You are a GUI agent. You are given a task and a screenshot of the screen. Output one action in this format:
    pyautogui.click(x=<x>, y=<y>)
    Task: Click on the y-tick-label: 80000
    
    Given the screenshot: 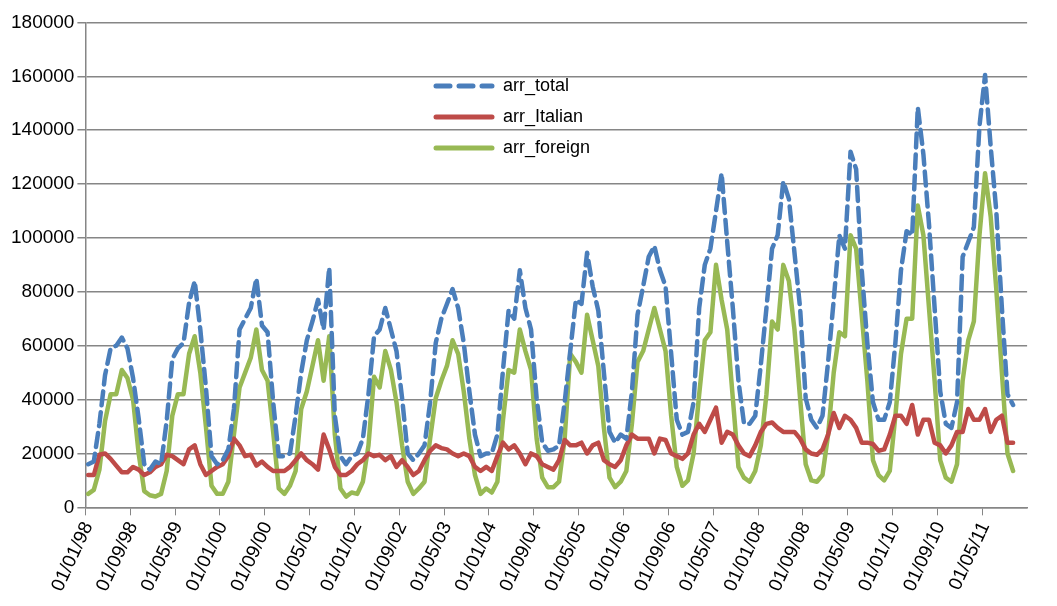 What is the action you would take?
    pyautogui.click(x=48, y=291)
    